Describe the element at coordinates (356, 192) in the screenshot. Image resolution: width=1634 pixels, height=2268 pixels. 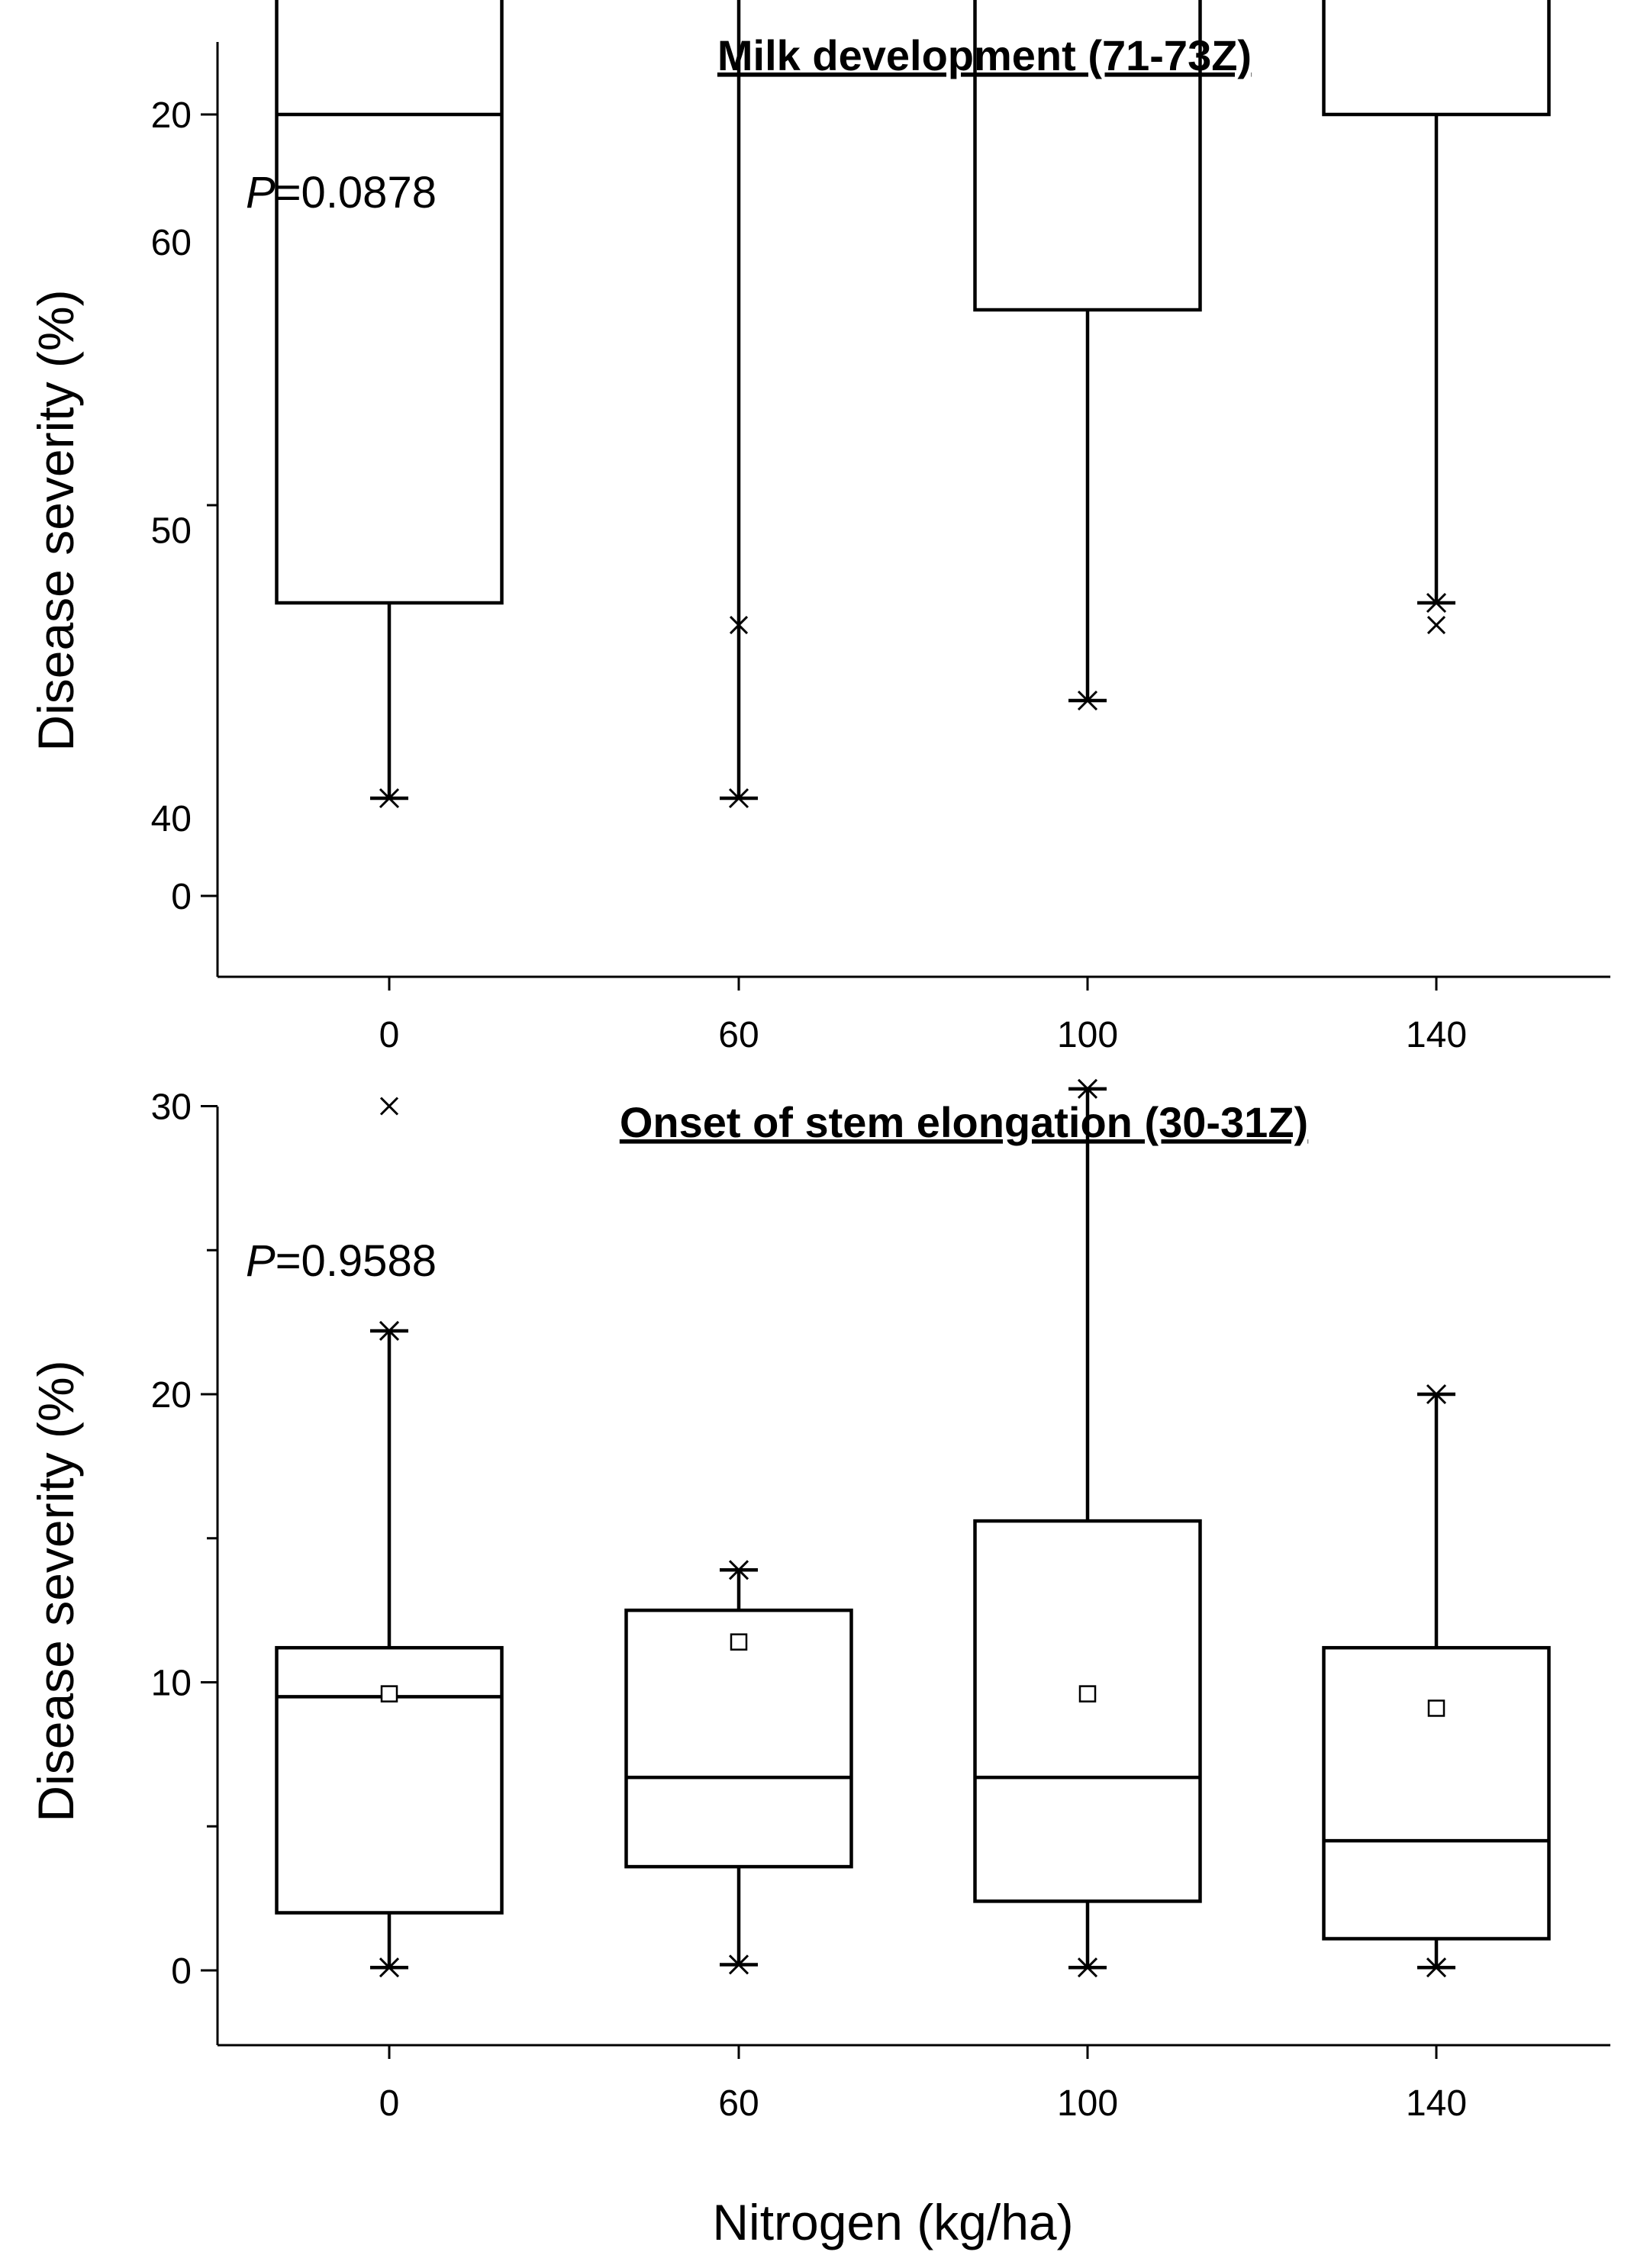
I see `p-value: =0.0878` at that location.